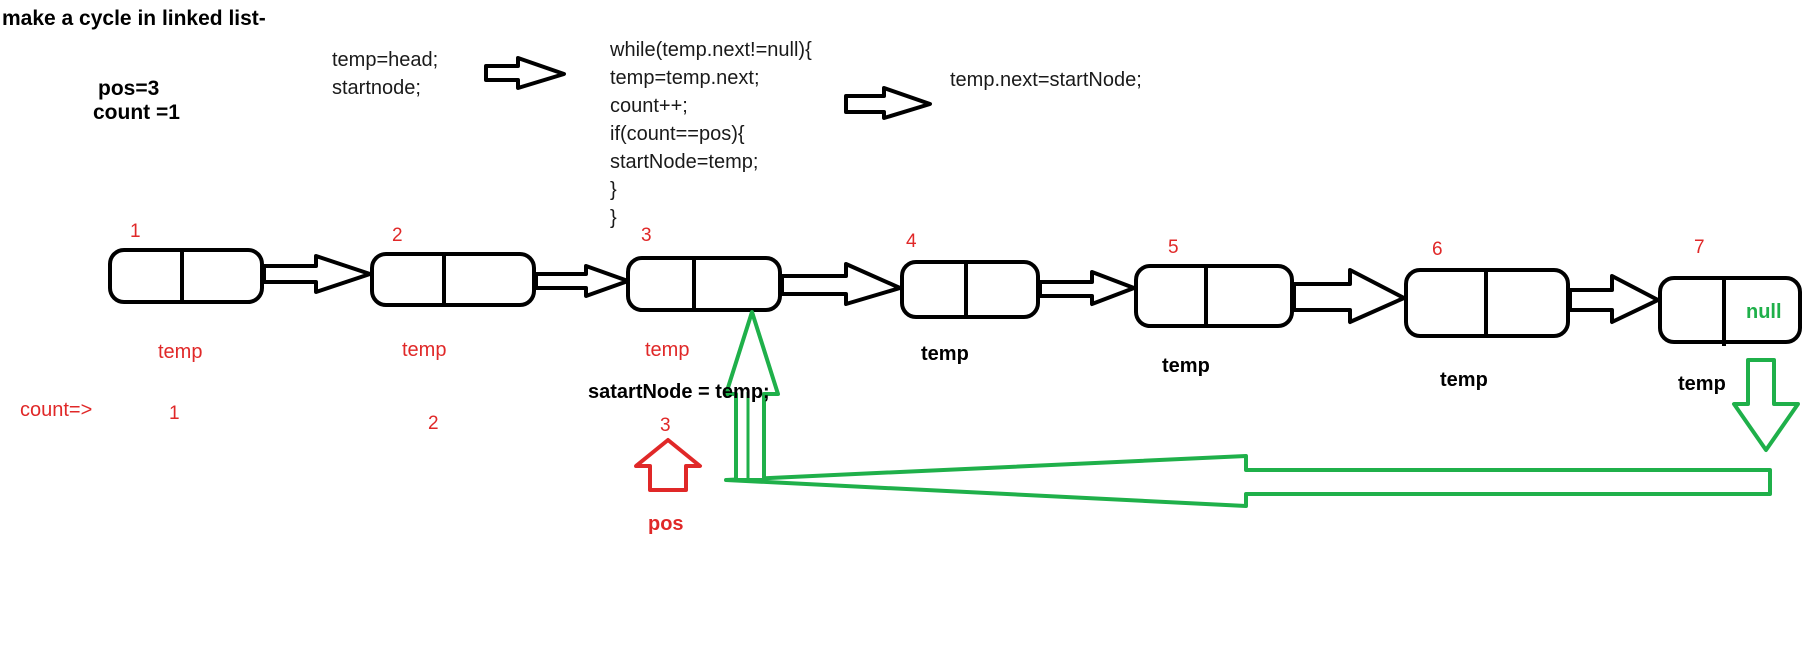 Image resolution: width=1820 pixels, height=660 pixels. Describe the element at coordinates (1046, 80) in the screenshot. I see `code-final-line: temp.next=startNode;` at that location.